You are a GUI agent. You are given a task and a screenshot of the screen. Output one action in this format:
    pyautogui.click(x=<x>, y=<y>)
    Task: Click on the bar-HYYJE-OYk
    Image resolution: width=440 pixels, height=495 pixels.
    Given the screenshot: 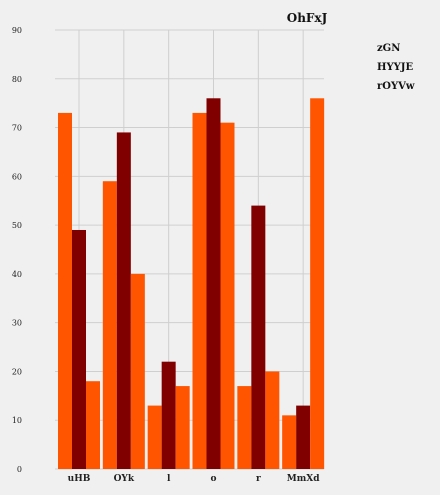 What is the action you would take?
    pyautogui.click(x=123, y=300)
    